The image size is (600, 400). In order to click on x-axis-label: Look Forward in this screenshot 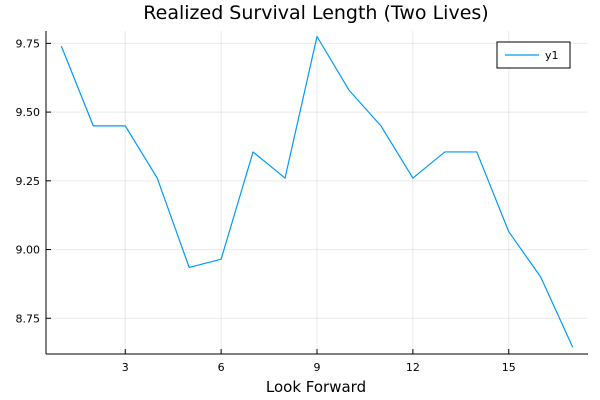, I will do `click(316, 387)`.